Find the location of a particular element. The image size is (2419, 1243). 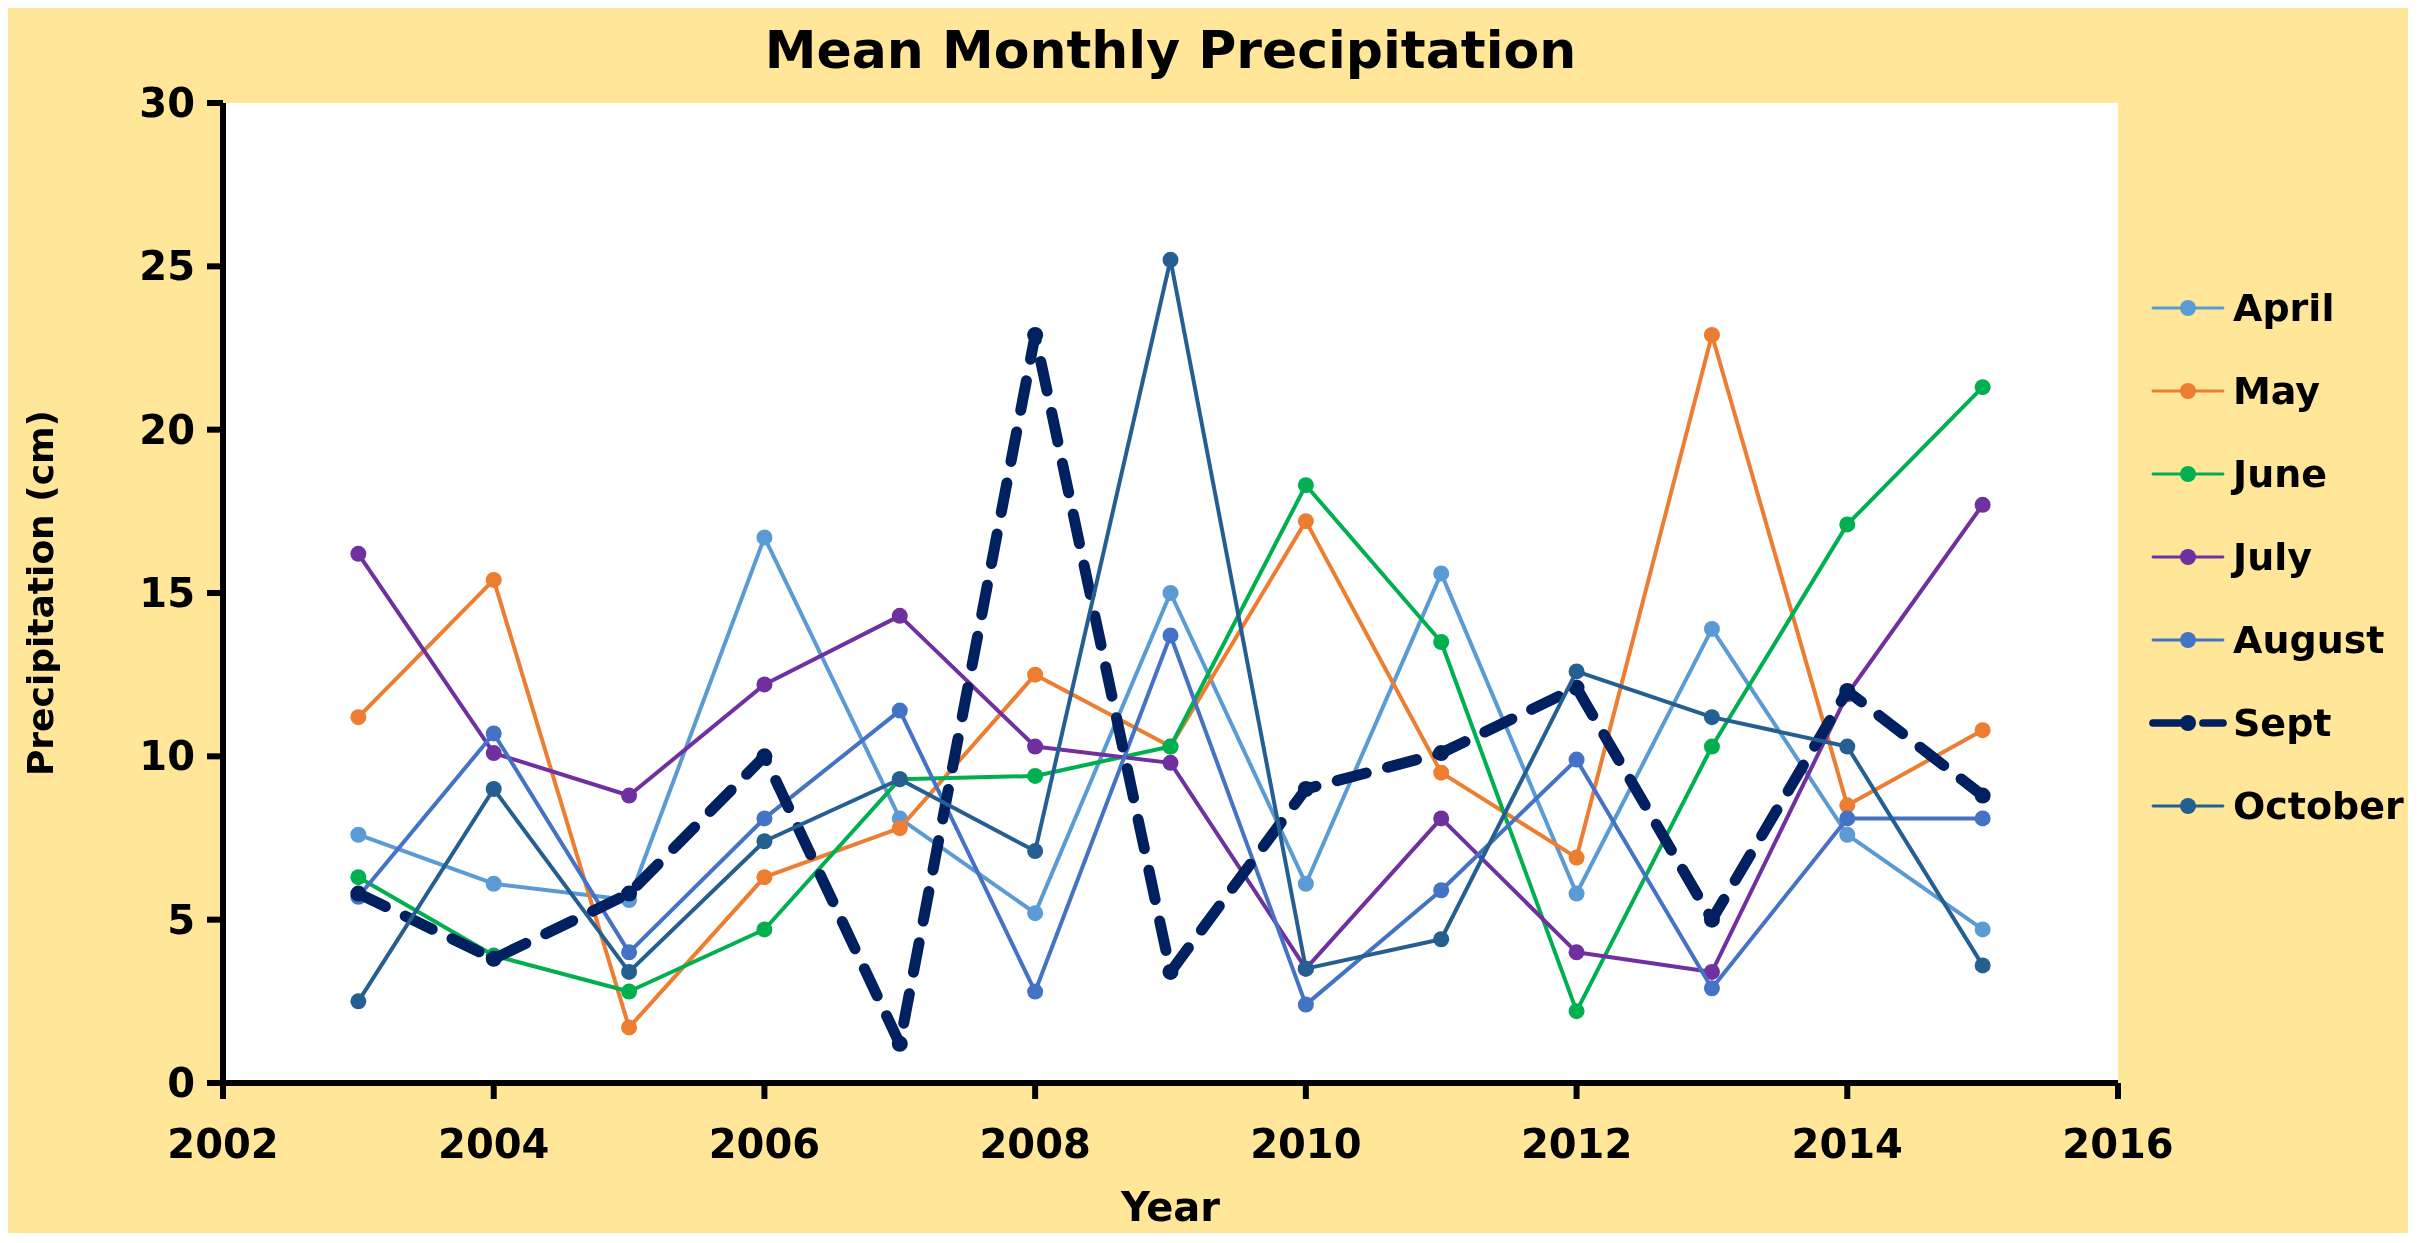

x-tick-label: 2012 is located at coordinates (1576, 1144).